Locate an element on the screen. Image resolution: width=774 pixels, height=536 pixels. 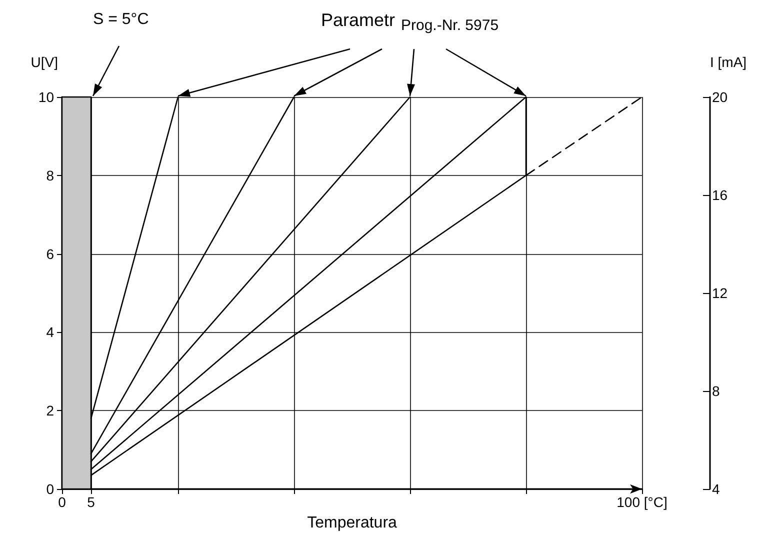
y2-tick-label: 12 is located at coordinates (720, 293).